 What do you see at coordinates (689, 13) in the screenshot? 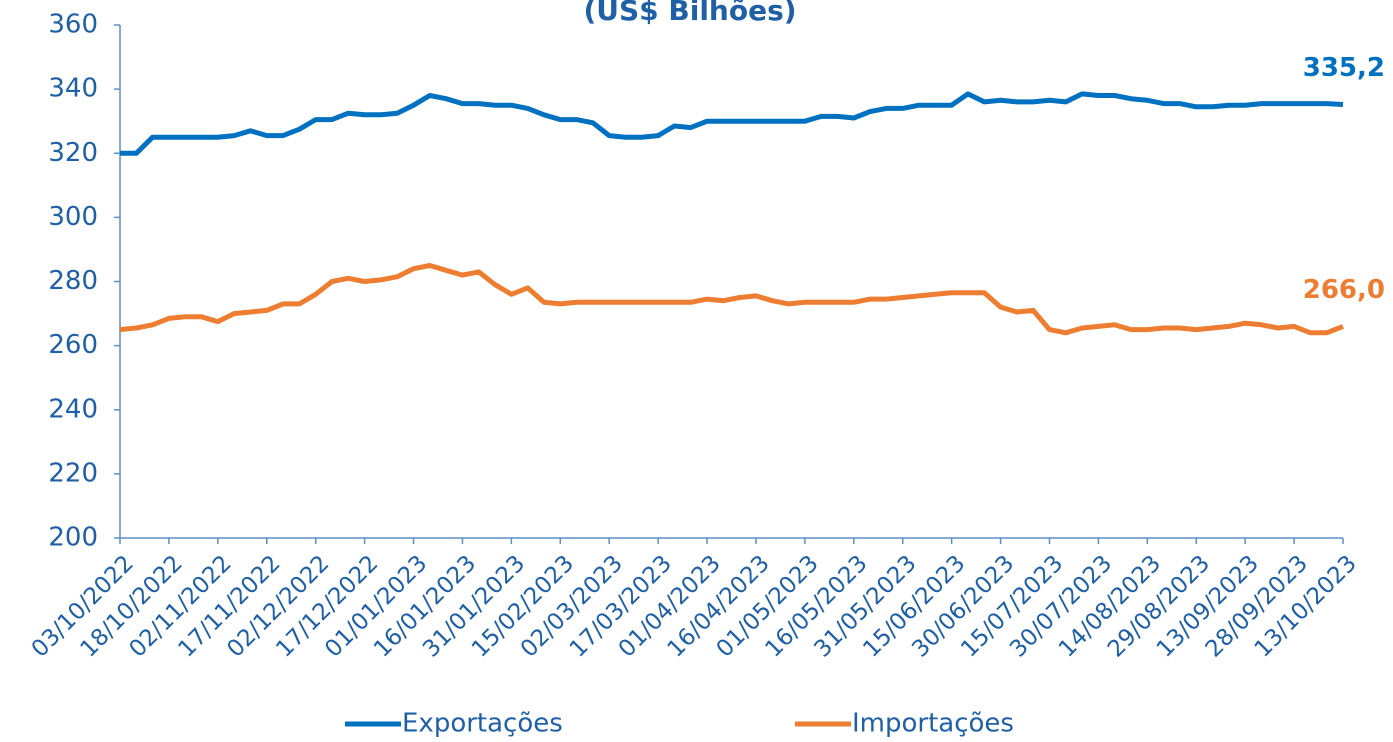
I see `chart-title: (US$ Bilhões)` at bounding box center [689, 13].